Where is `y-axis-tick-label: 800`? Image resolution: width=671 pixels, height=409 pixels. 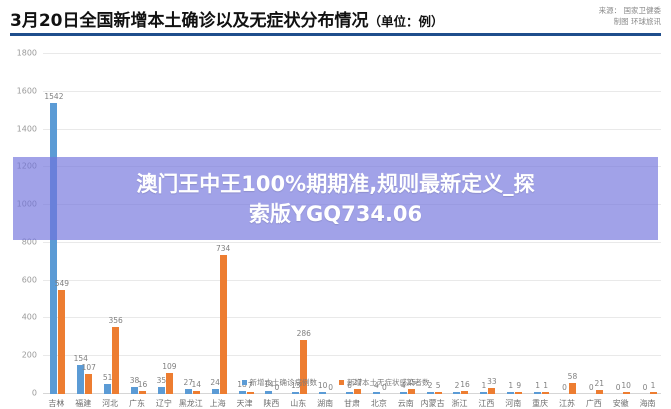 y-axis-tick-label: 800 is located at coordinates (29, 242).